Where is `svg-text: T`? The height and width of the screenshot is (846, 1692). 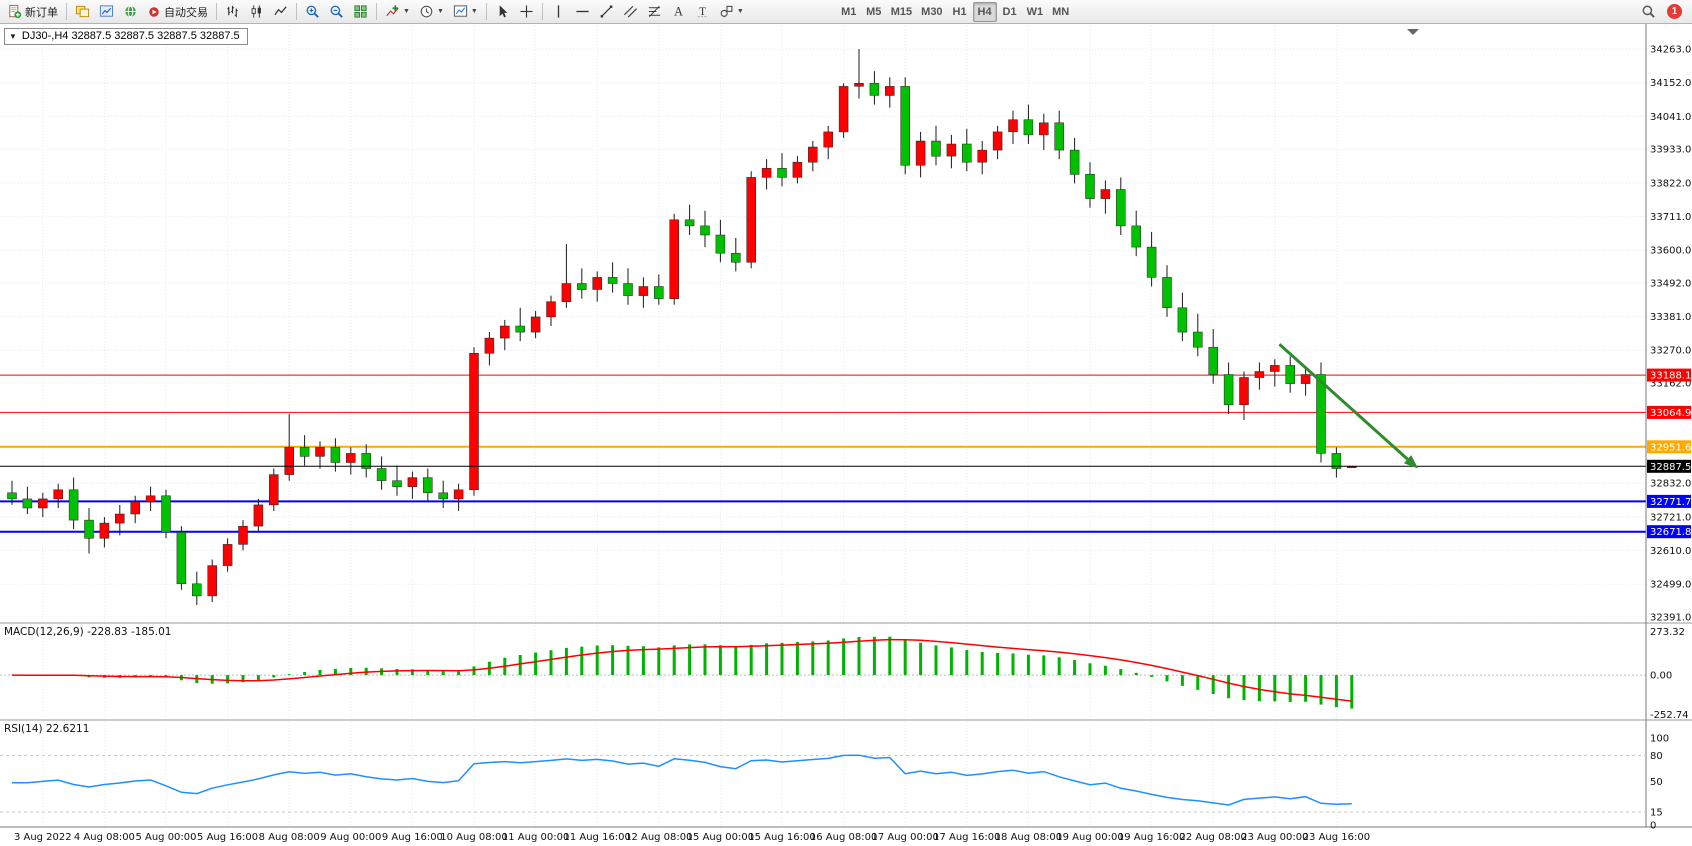
svg-text: T is located at coordinates (702, 12).